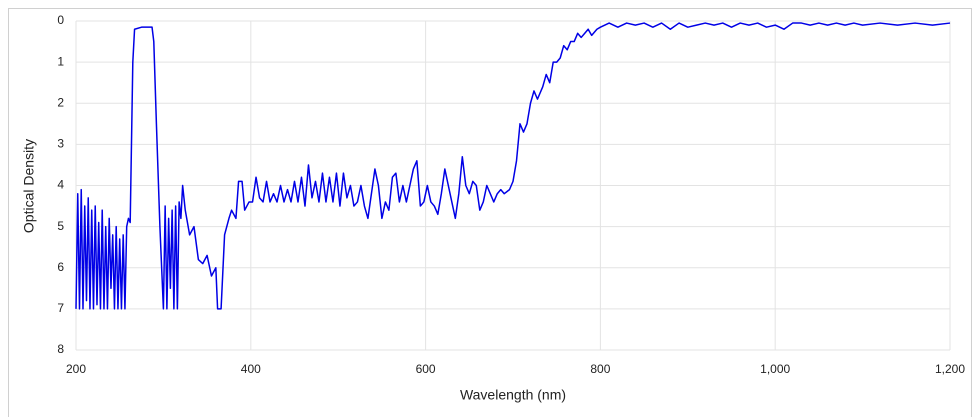 This screenshot has height=417, width=980. Describe the element at coordinates (775, 369) in the screenshot. I see `x-tick-label: 1,000` at that location.